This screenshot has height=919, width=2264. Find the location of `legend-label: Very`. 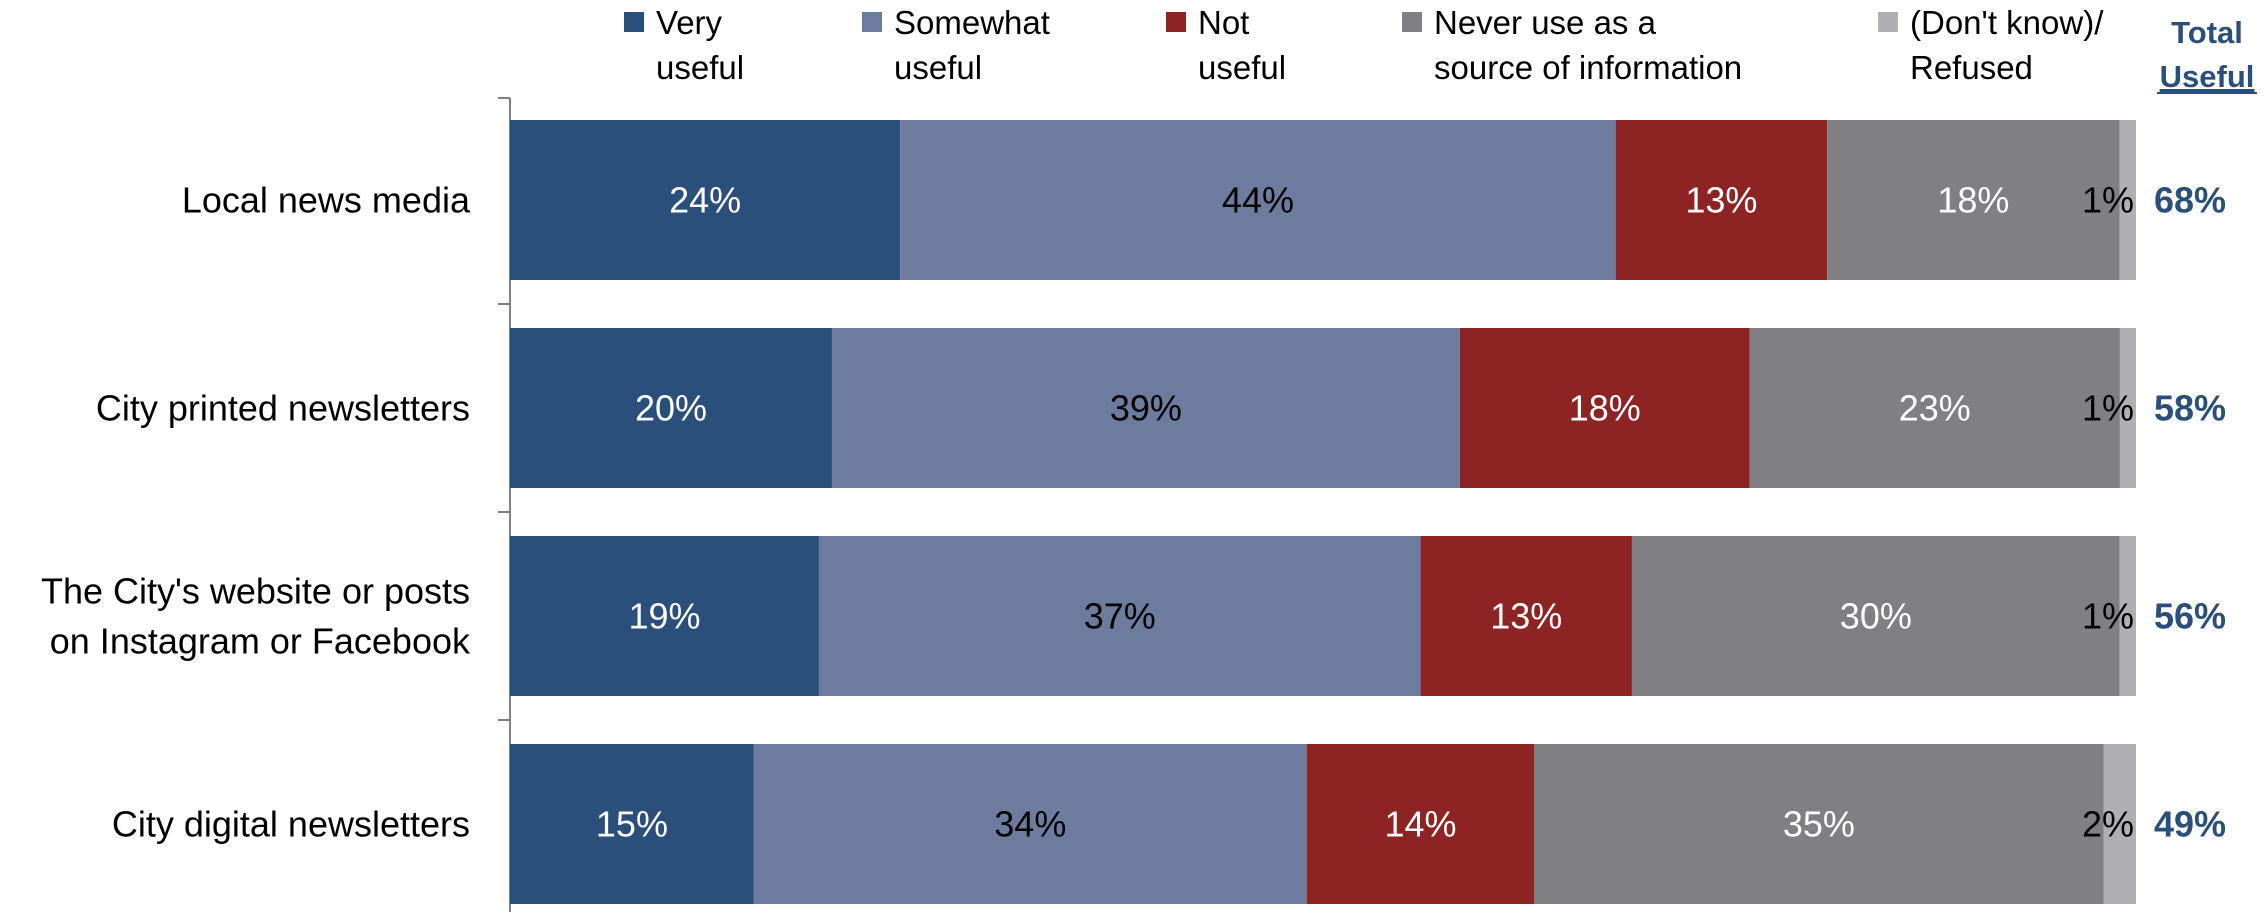

legend-label: Very is located at coordinates (689, 22).